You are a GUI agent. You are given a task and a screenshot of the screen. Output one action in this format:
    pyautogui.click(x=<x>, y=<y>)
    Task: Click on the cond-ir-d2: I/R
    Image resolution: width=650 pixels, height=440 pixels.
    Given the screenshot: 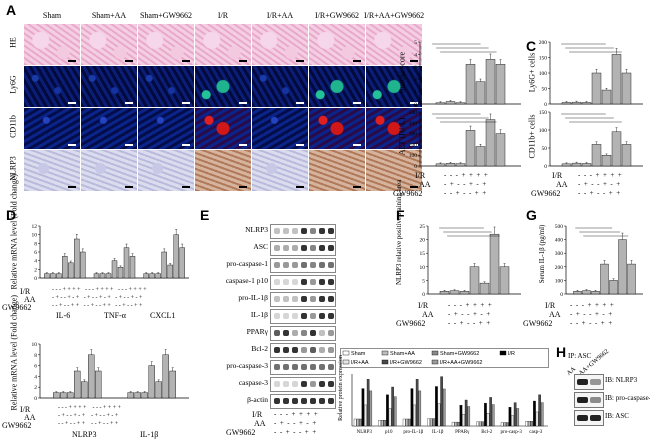 What is the action you would take?
    pyautogui.click(x=25, y=409)
    